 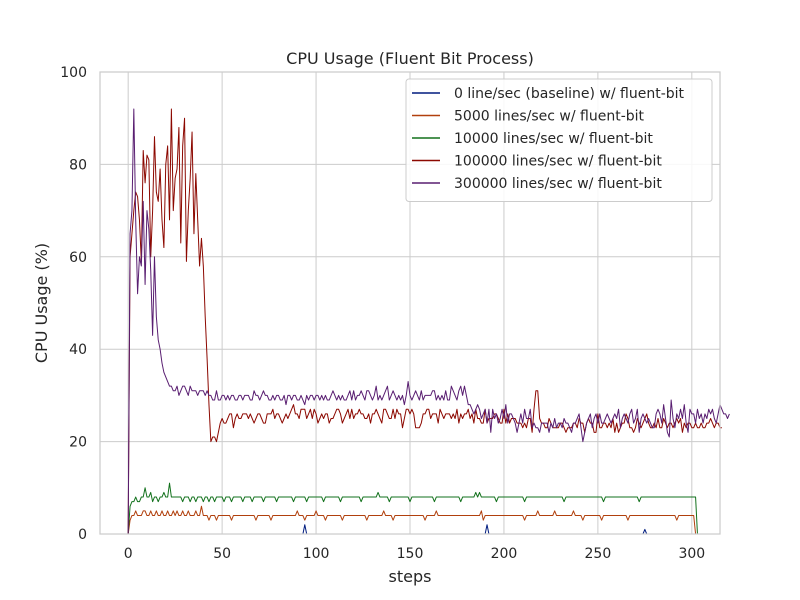 I want to click on chart-title: CPU Usage (Fluent Bit Process), so click(x=410, y=58).